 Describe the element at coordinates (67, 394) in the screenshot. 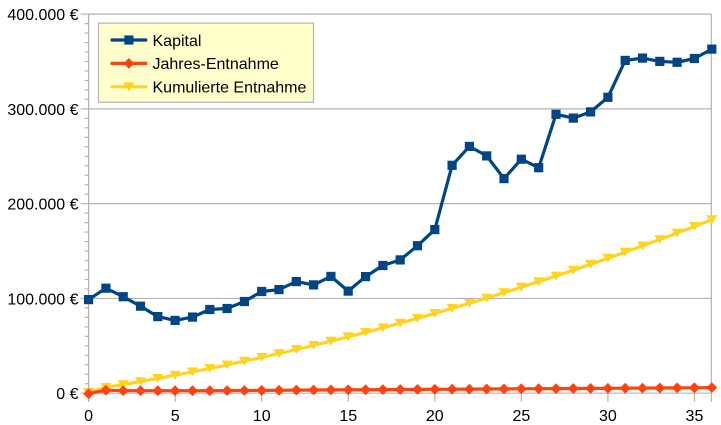

I see `svg-text: 0 €` at that location.